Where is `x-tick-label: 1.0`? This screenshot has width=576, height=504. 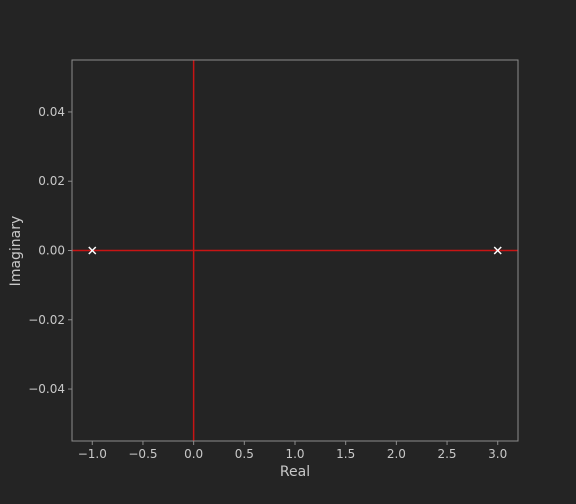 x-tick-label: 1.0 is located at coordinates (294, 454).